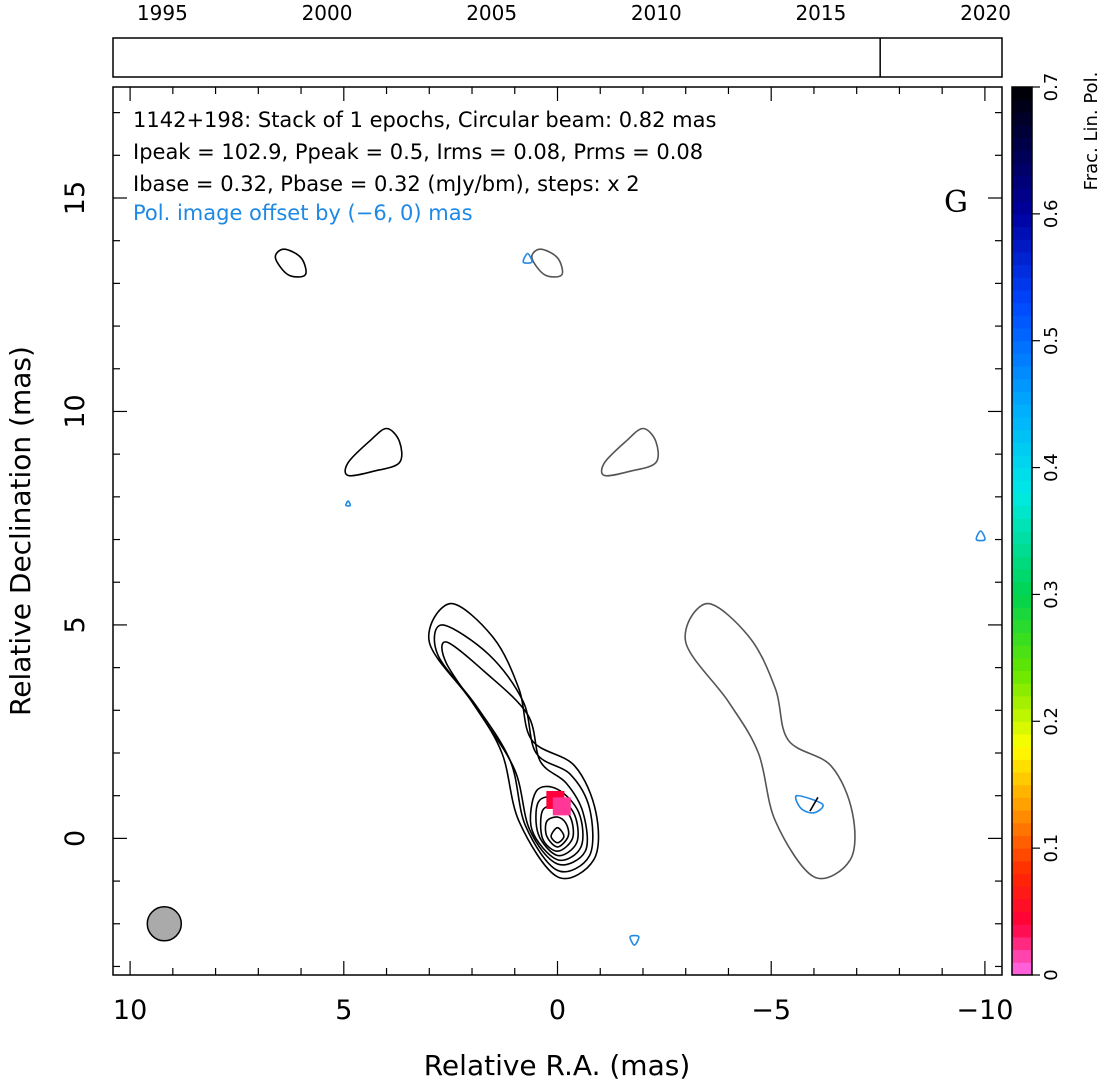 Image resolution: width=1111 pixels, height=1085 pixels. I want to click on timeline-tick-labels: 1995 2000 2005 2010 2015 2020, so click(574, 13).